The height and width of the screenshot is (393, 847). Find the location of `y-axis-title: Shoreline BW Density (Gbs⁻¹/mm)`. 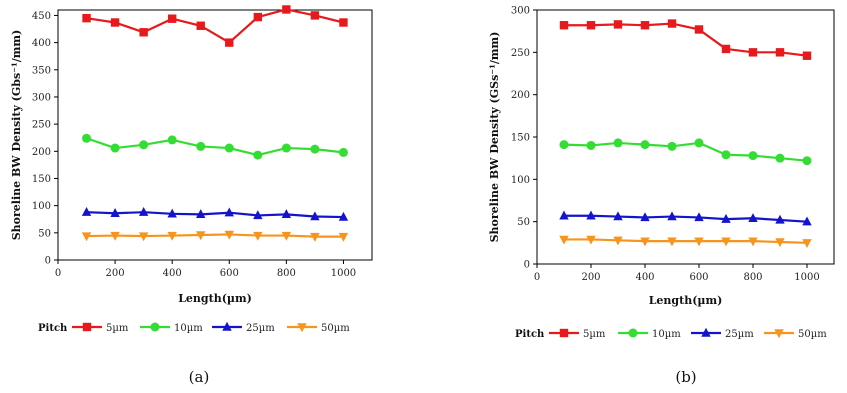

y-axis-title: Shoreline BW Density (Gbs⁻¹/mm) is located at coordinates (16, 135).